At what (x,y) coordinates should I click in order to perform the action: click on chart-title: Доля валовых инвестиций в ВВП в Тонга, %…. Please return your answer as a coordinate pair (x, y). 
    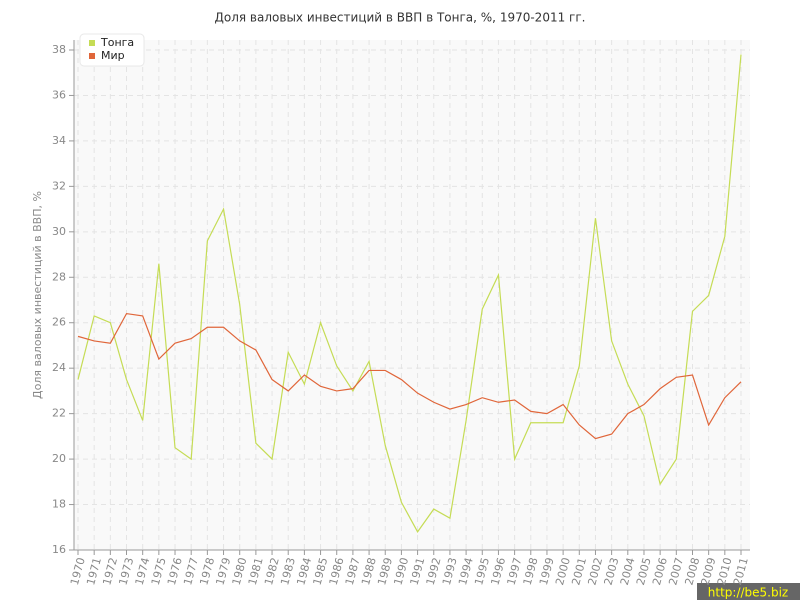
    Looking at the image, I should click on (400, 18).